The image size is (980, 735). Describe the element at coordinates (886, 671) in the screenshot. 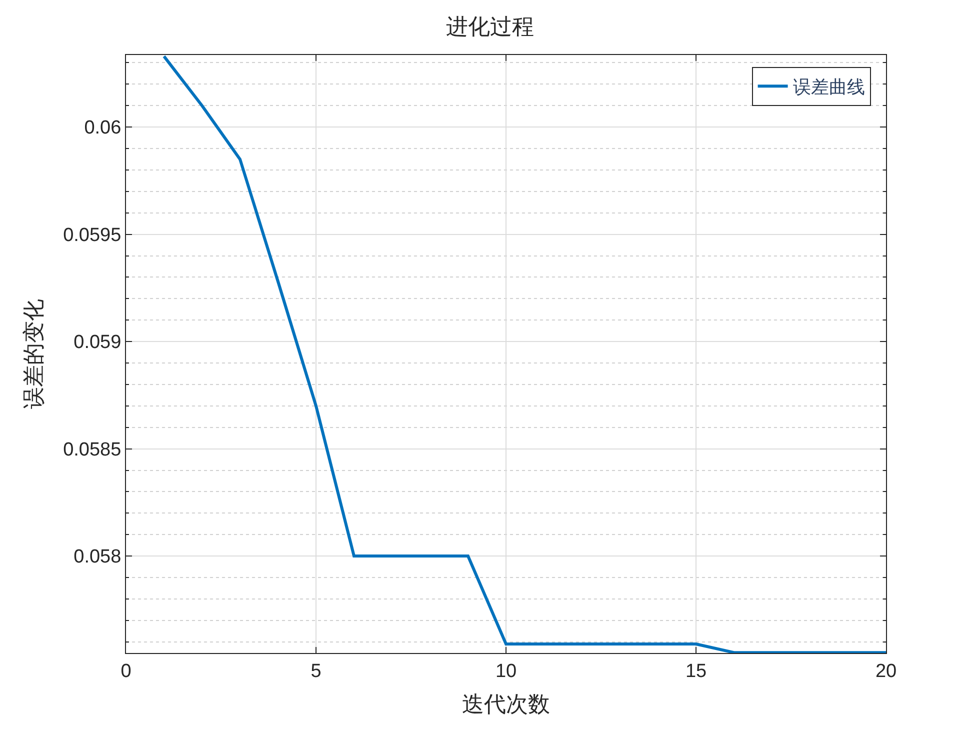

I see `x-tick-label: 20` at that location.